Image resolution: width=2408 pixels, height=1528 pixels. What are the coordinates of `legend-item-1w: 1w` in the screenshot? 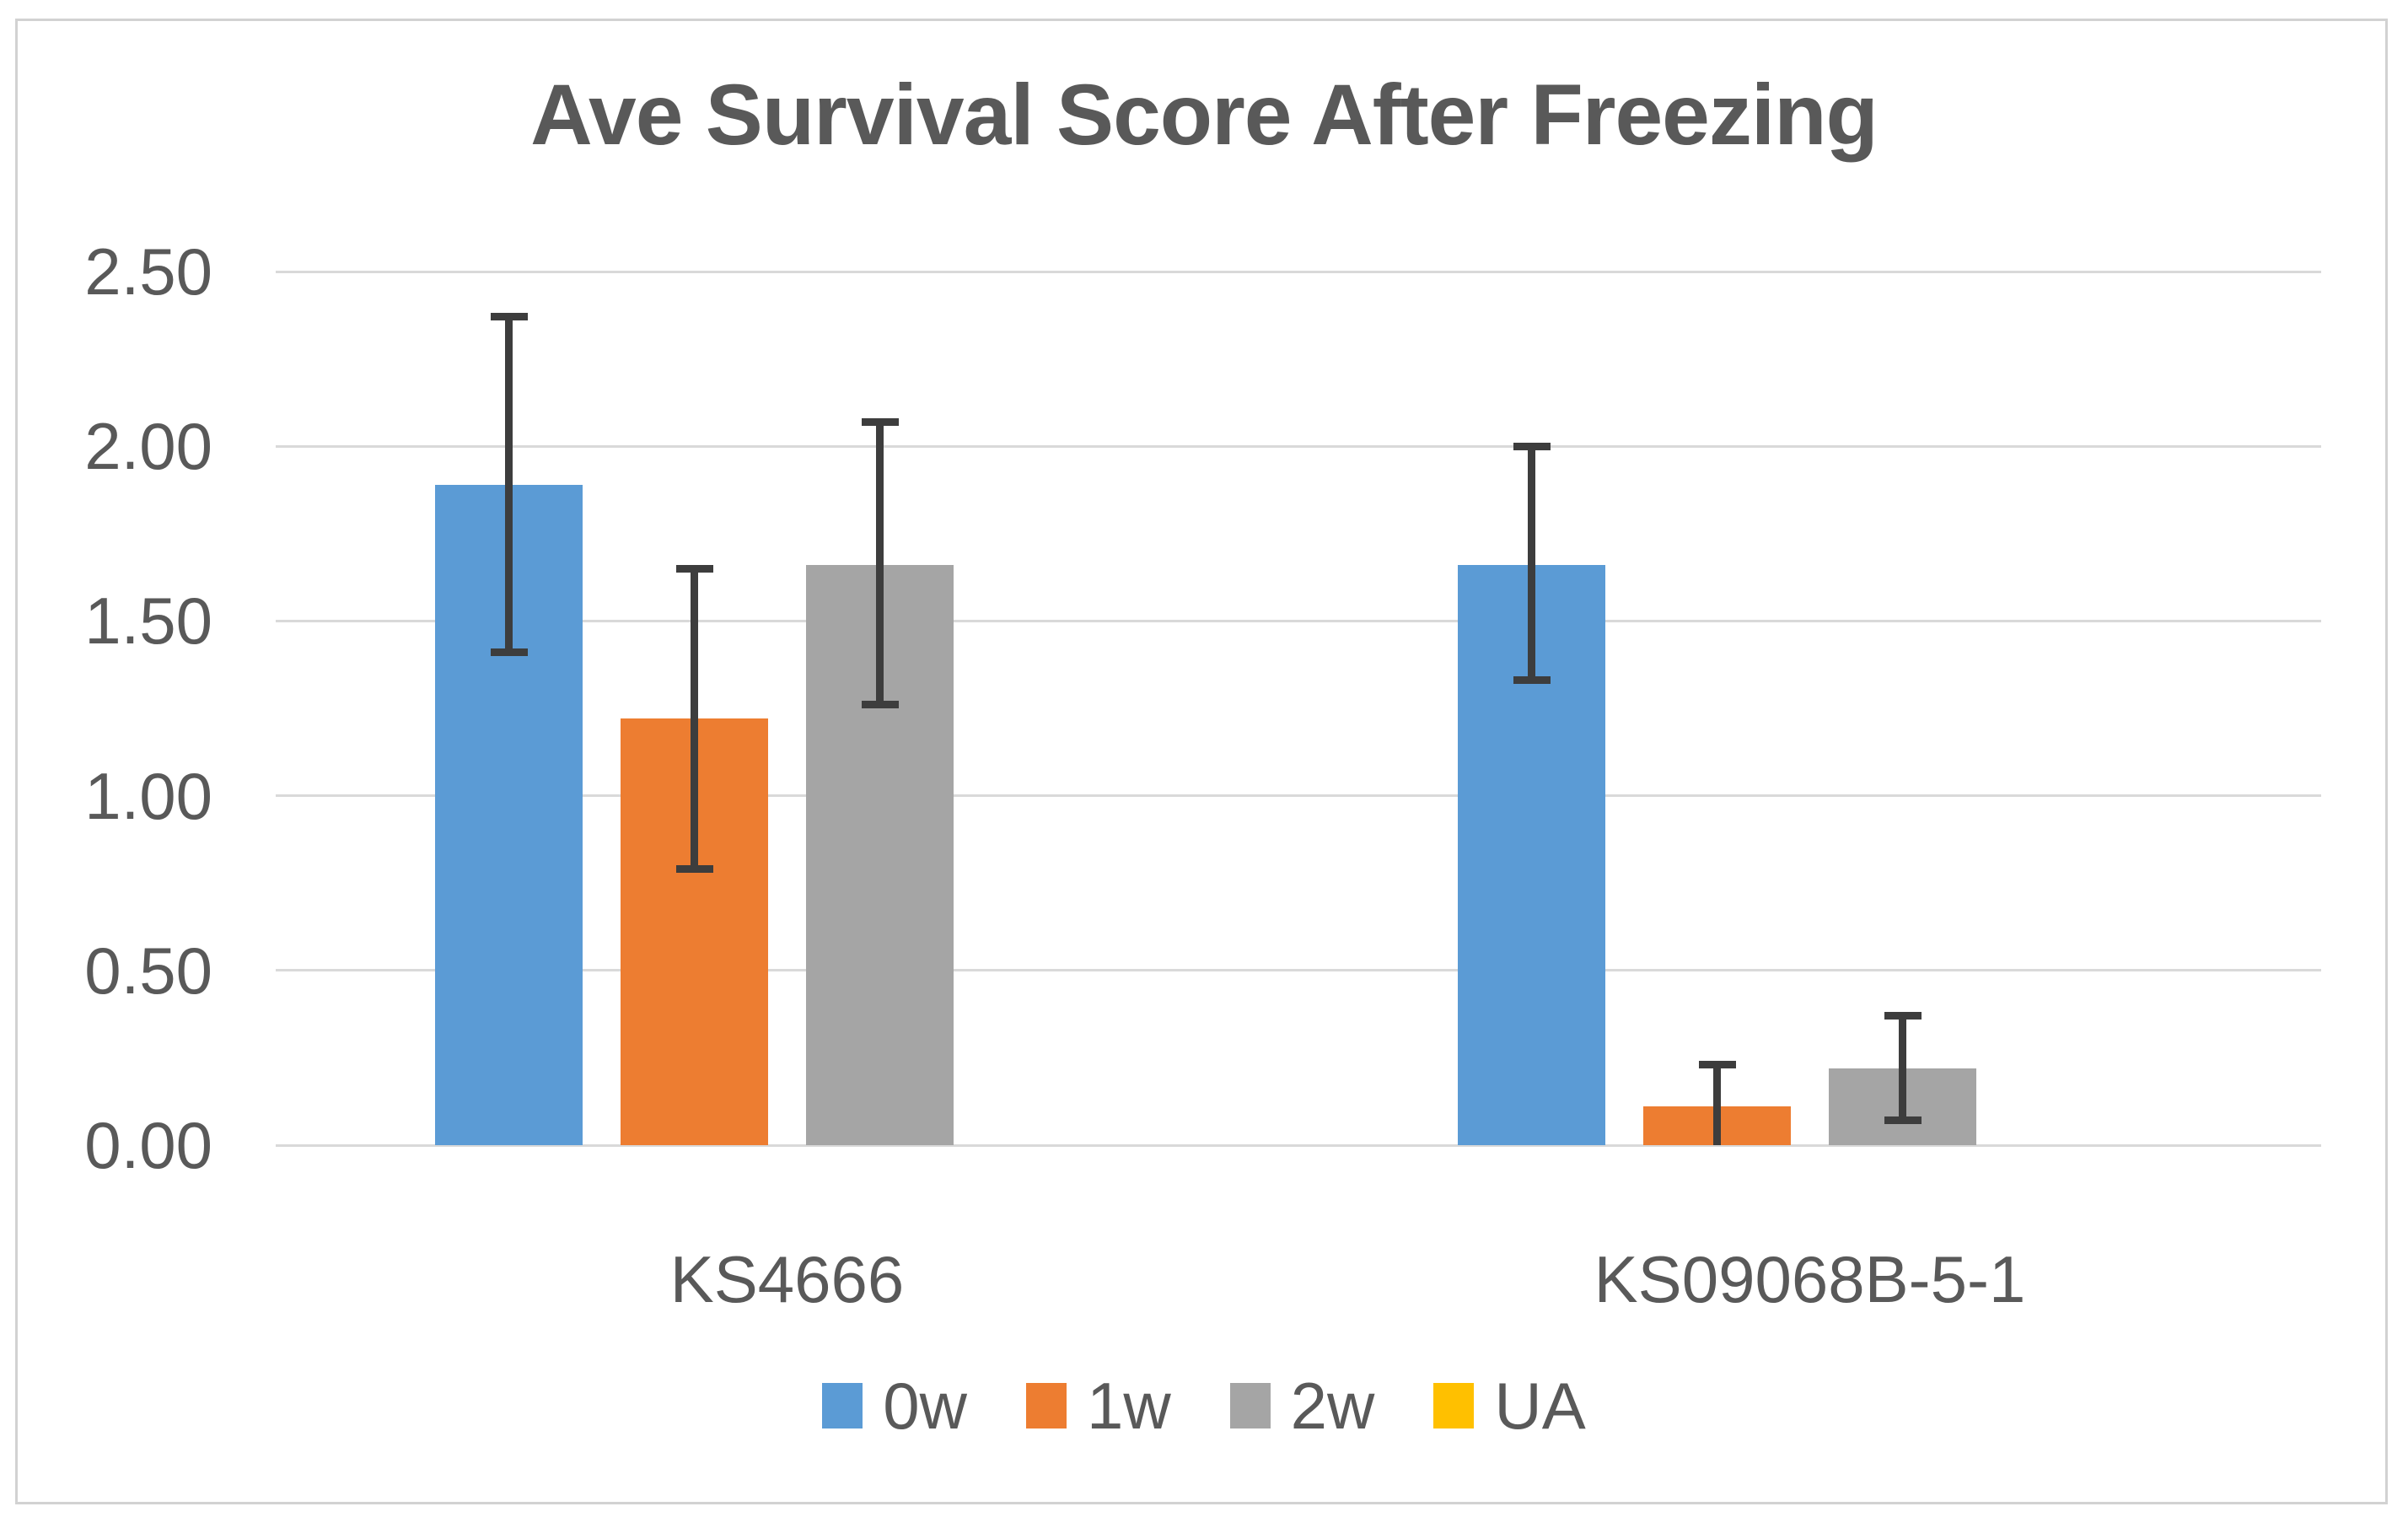 It's located at (1098, 1406).